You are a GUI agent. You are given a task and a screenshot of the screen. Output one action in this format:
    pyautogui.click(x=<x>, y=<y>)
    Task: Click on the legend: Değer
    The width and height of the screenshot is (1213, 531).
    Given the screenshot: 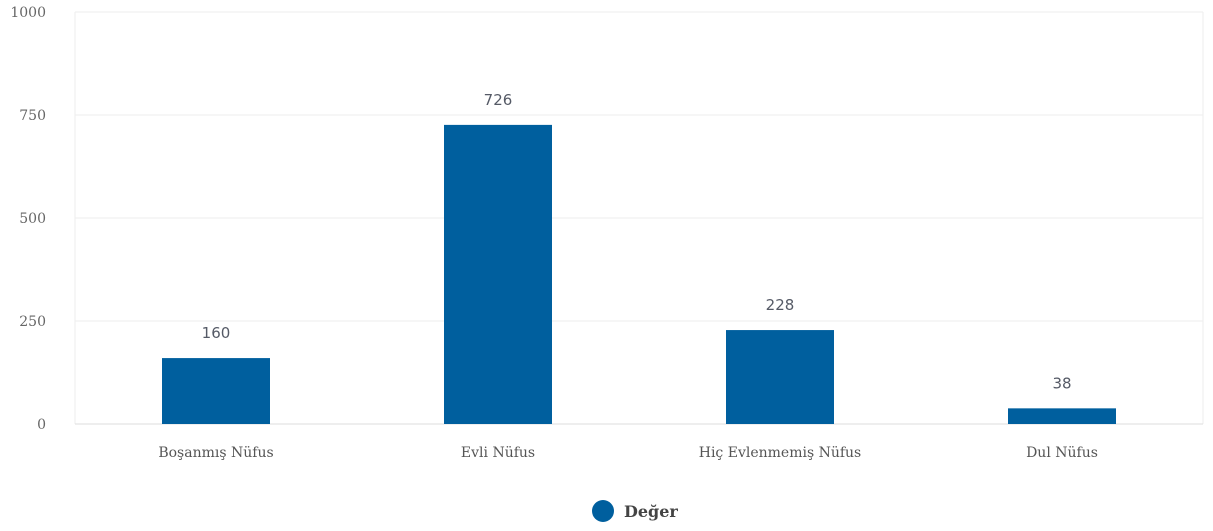 What is the action you would take?
    pyautogui.click(x=635, y=511)
    